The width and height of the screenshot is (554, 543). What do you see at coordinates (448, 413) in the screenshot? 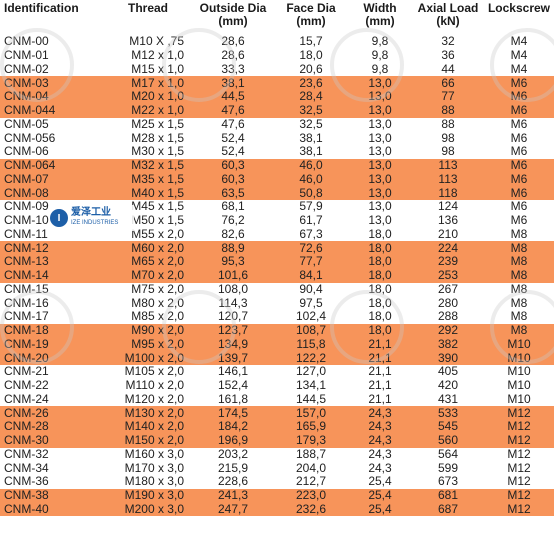
I see `table-cell: 533` at bounding box center [448, 413].